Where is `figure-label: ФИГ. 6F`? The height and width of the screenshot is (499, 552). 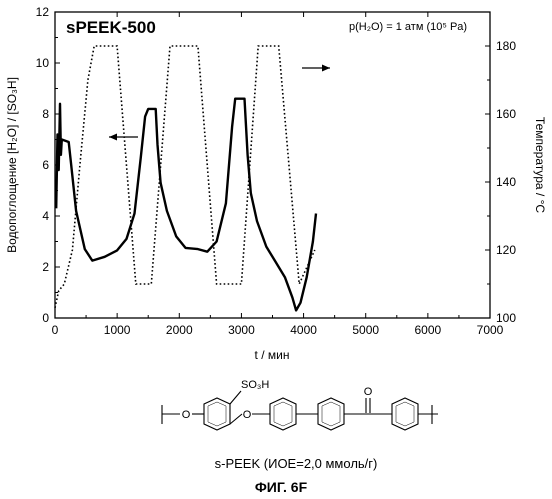 figure-label: ФИГ. 6F is located at coordinates (281, 487).